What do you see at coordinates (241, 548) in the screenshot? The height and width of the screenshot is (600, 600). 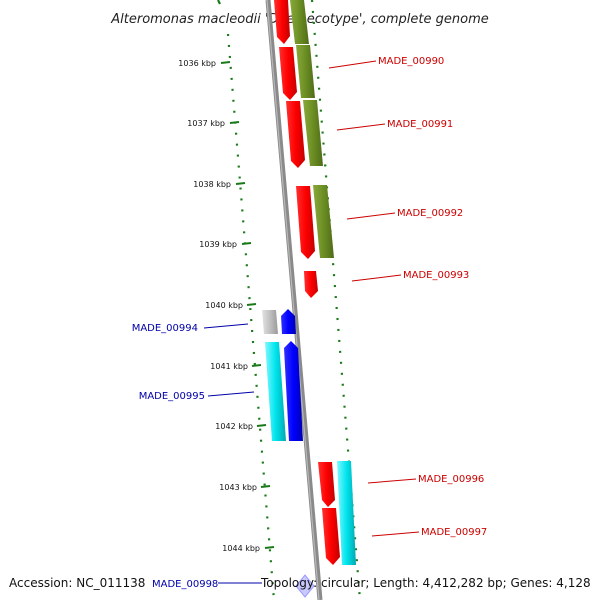 I see `tick-label: 1044 kbp` at bounding box center [241, 548].